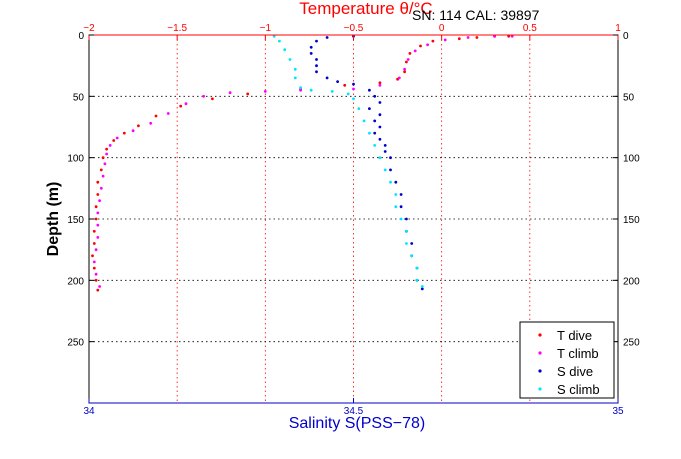 This screenshot has width=681, height=459. What do you see at coordinates (75, 343) in the screenshot?
I see `left-axis-tick-label: 250` at bounding box center [75, 343].